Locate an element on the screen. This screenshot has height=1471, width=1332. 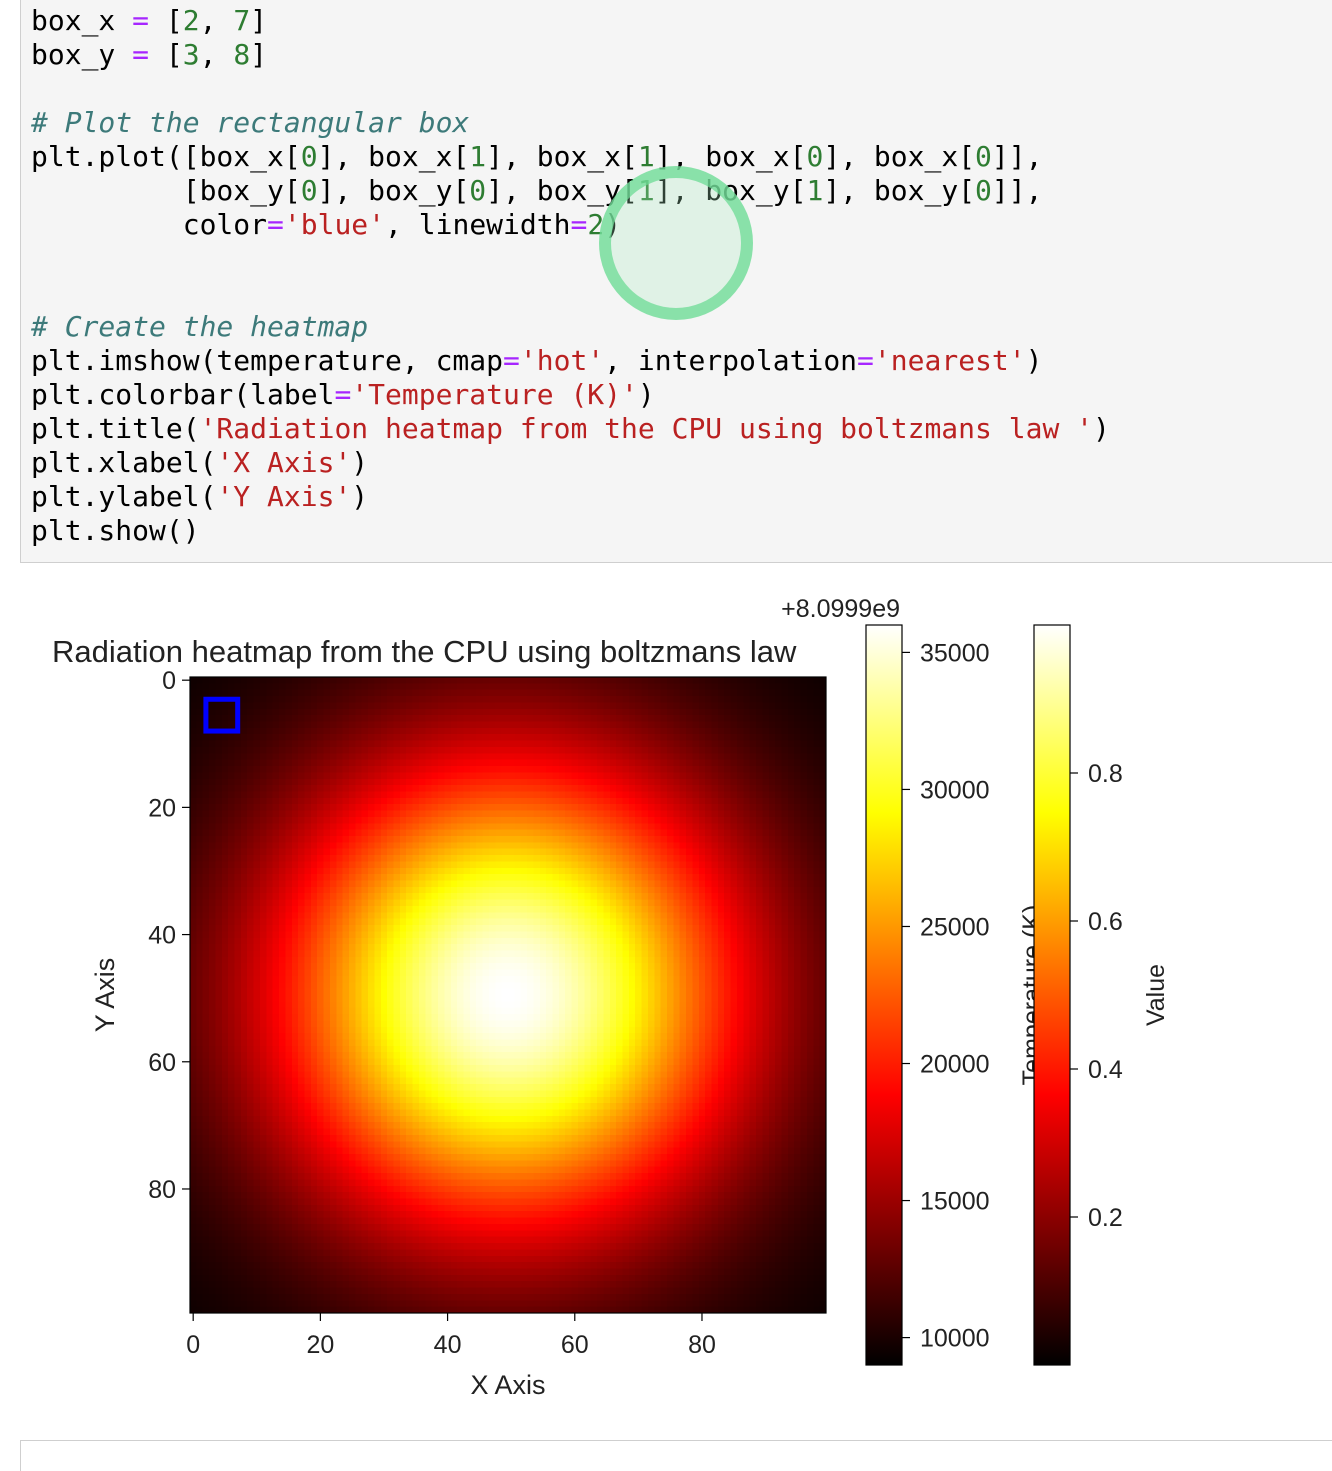
y-tick-label: 0 is located at coordinates (169, 681).